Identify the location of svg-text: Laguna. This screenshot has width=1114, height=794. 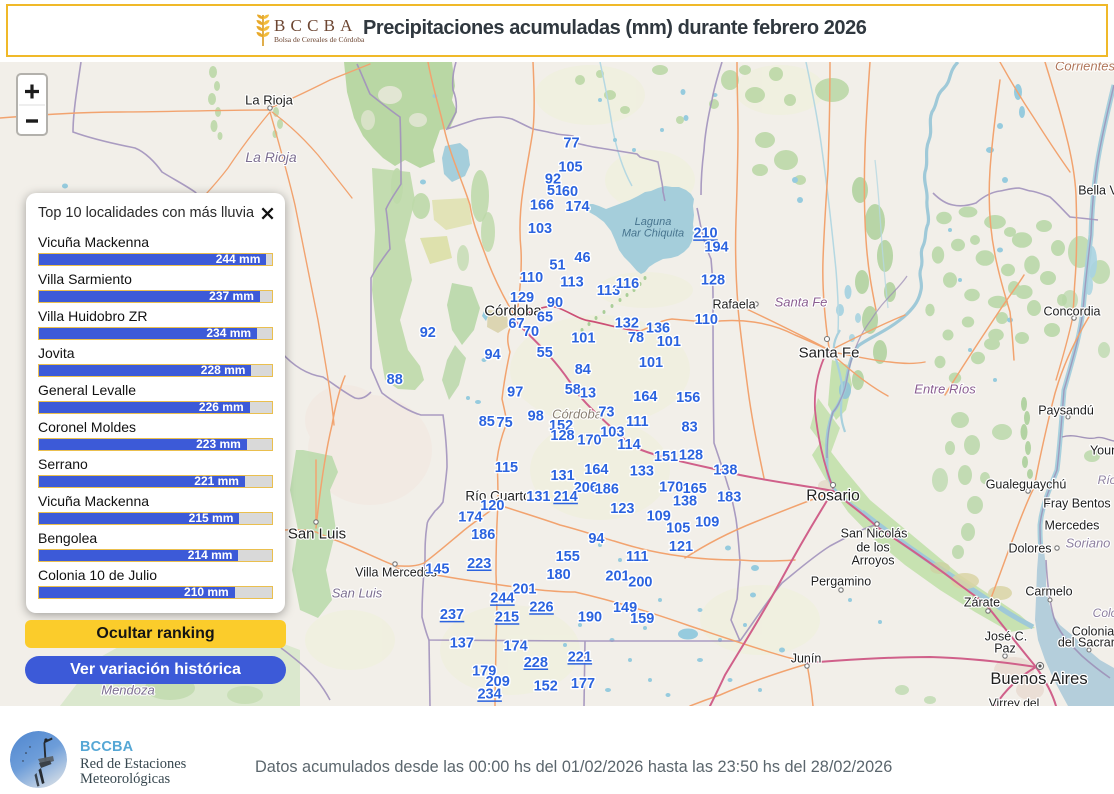
(653, 222).